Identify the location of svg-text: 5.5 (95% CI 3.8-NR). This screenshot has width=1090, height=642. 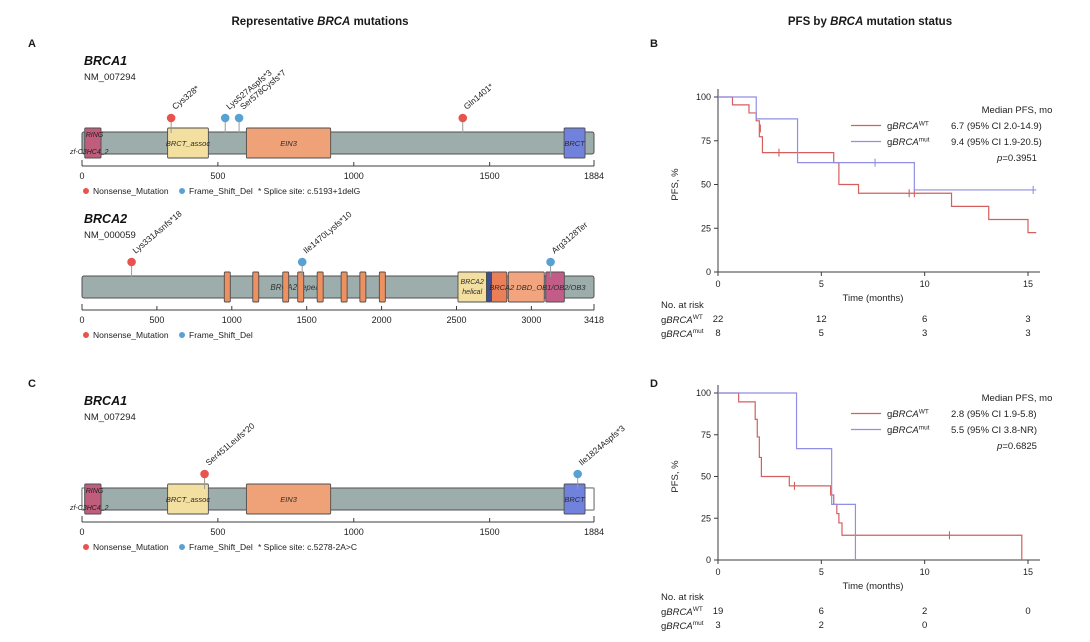
(994, 430).